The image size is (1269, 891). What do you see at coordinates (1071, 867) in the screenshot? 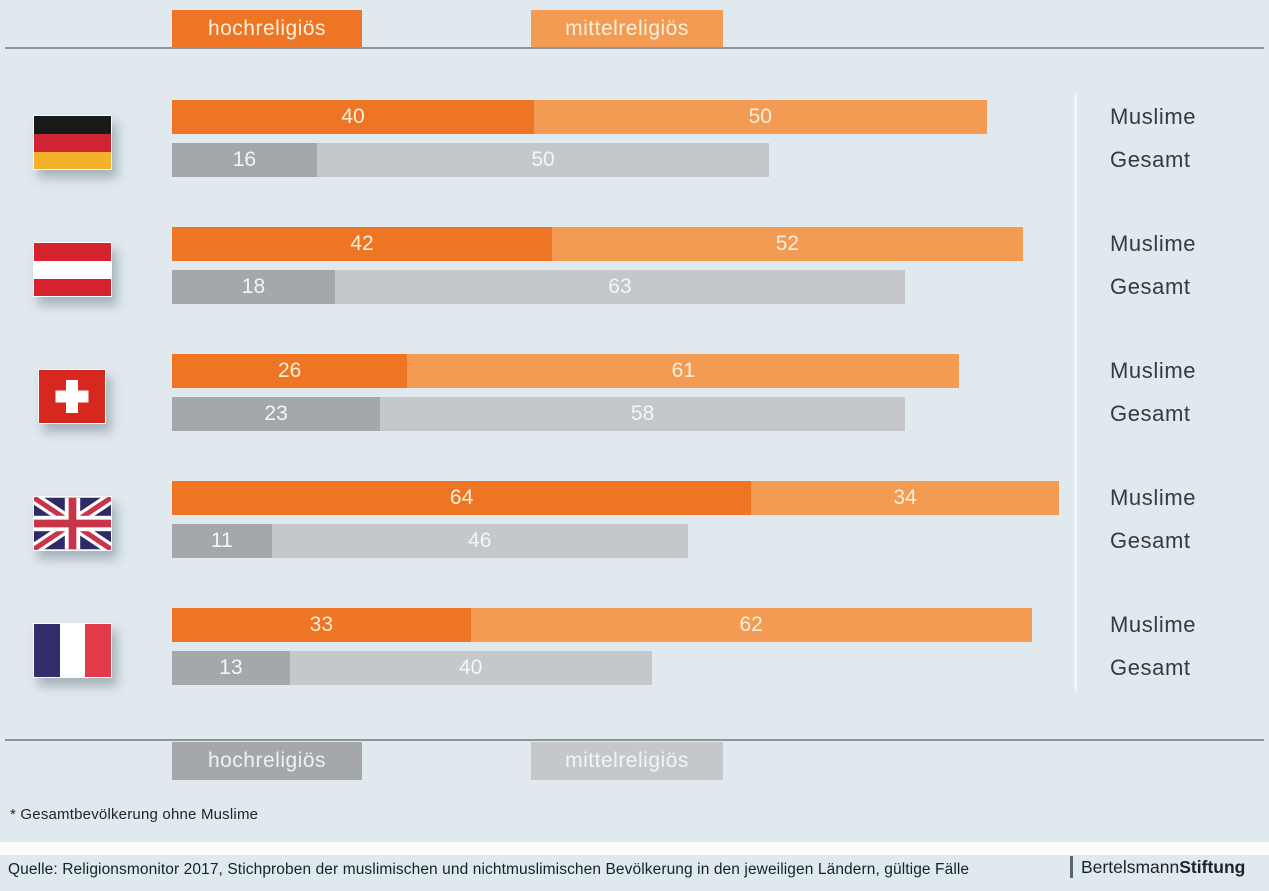
I see `logo-bar-icon` at bounding box center [1071, 867].